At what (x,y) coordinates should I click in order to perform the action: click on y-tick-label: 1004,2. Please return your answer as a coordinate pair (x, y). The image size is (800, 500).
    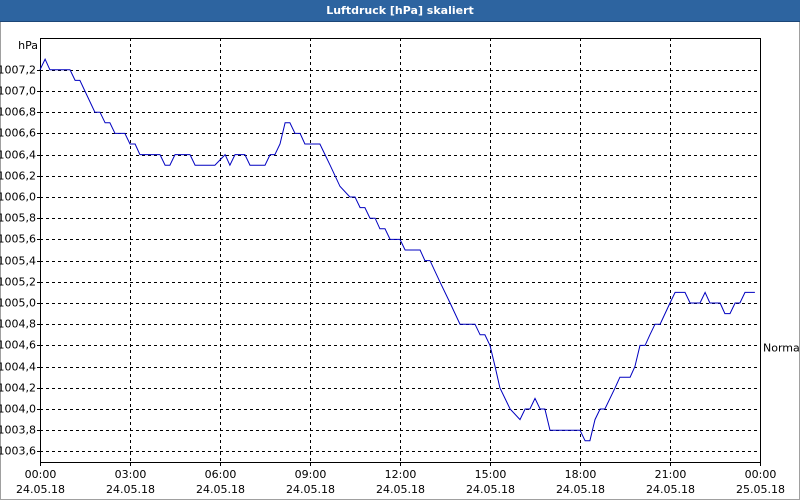
    Looking at the image, I should click on (18, 388).